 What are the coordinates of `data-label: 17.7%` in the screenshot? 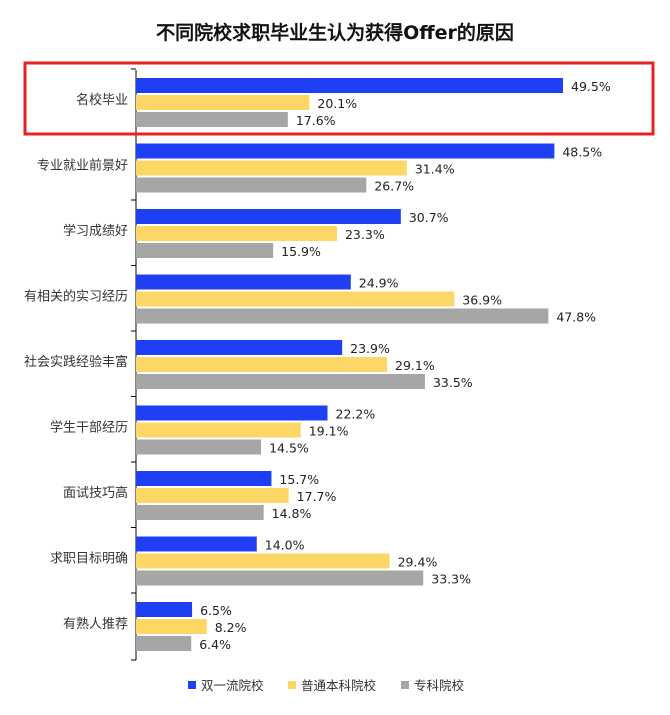 It's located at (317, 496).